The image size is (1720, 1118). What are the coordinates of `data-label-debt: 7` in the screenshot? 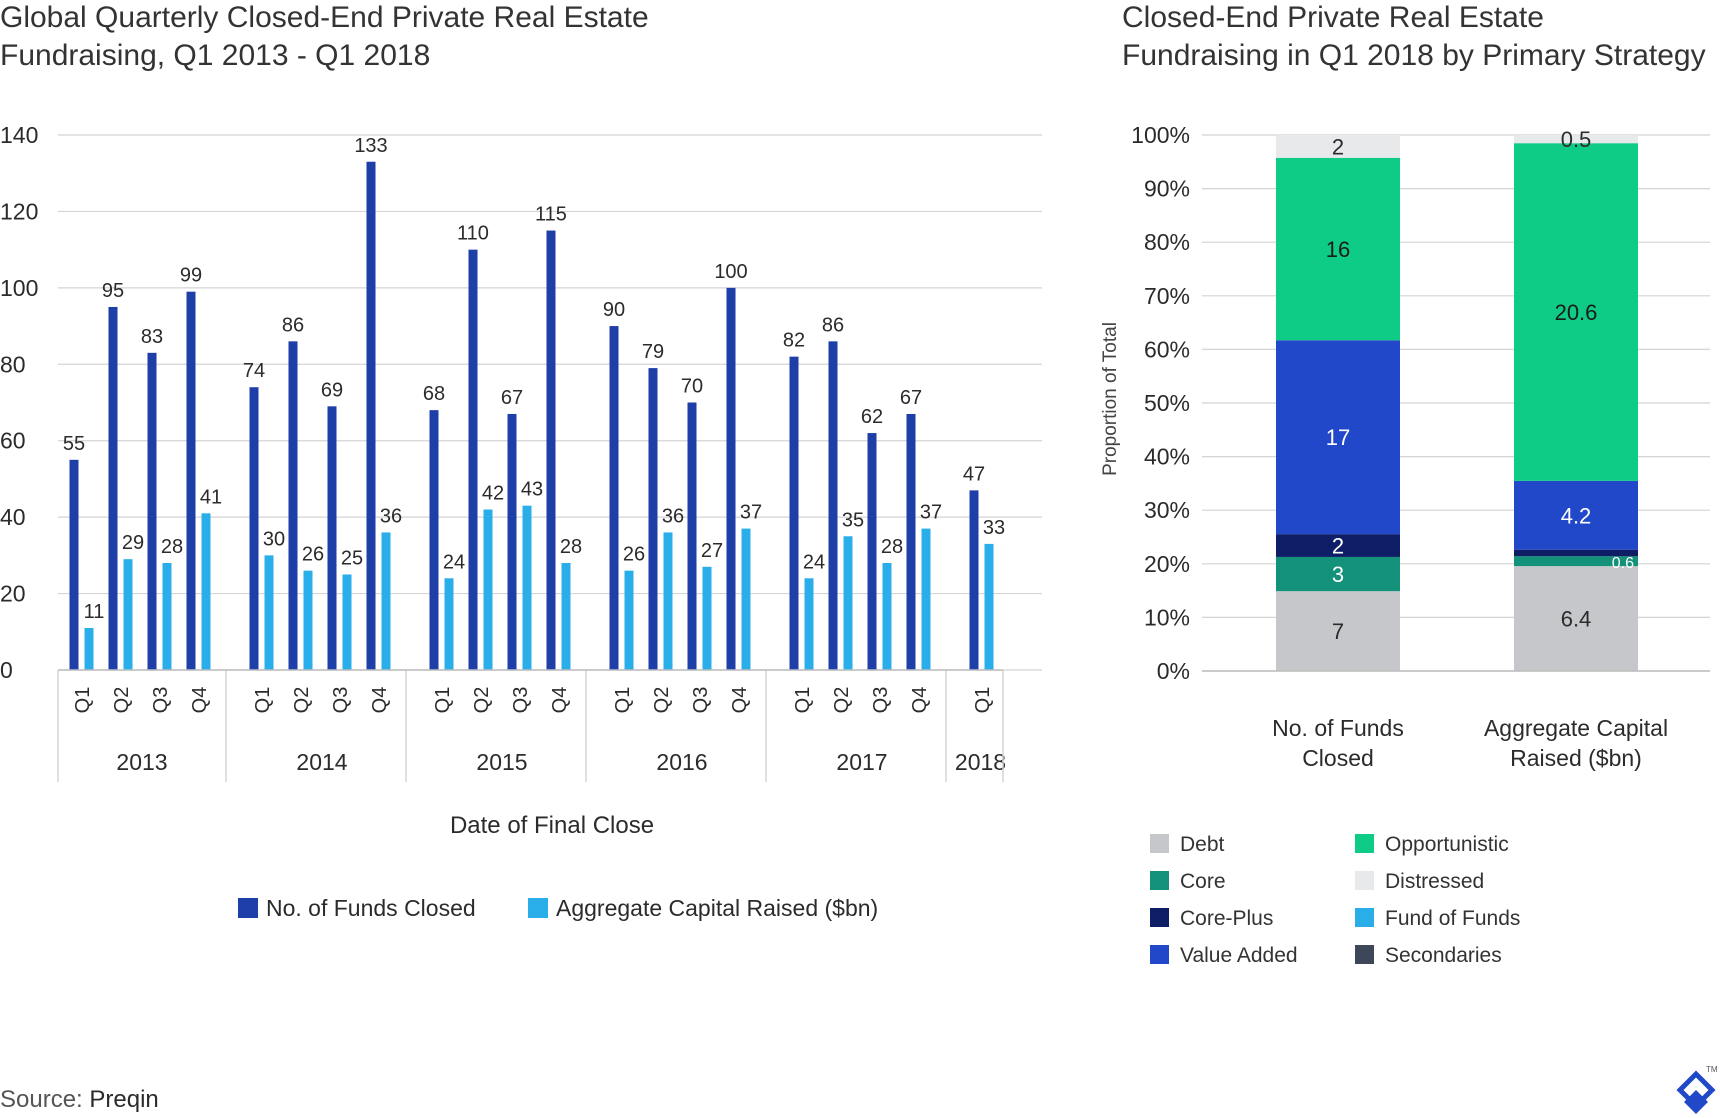 It's located at (1338, 631).